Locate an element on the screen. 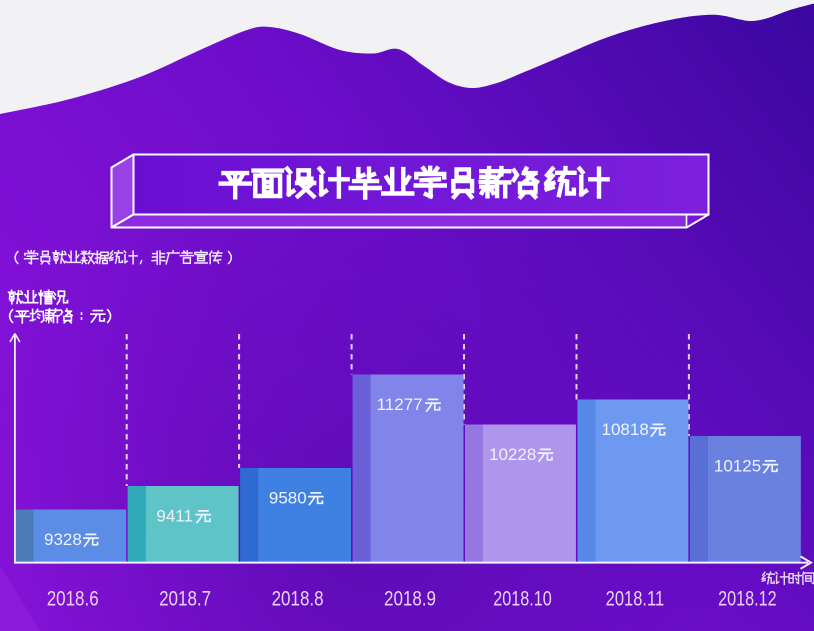 This screenshot has height=631, width=814. svg-text: 10125 is located at coordinates (737, 466).